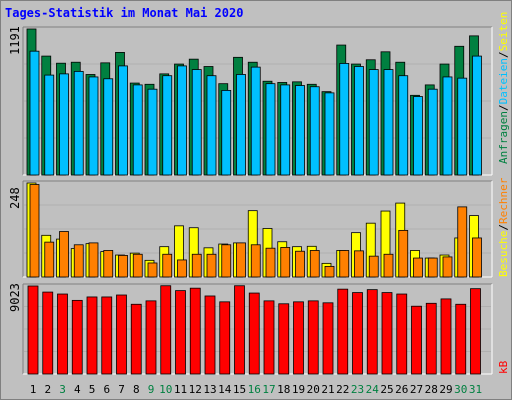  Describe the element at coordinates (372, 389) in the screenshot. I see `day-label: 24` at that location.